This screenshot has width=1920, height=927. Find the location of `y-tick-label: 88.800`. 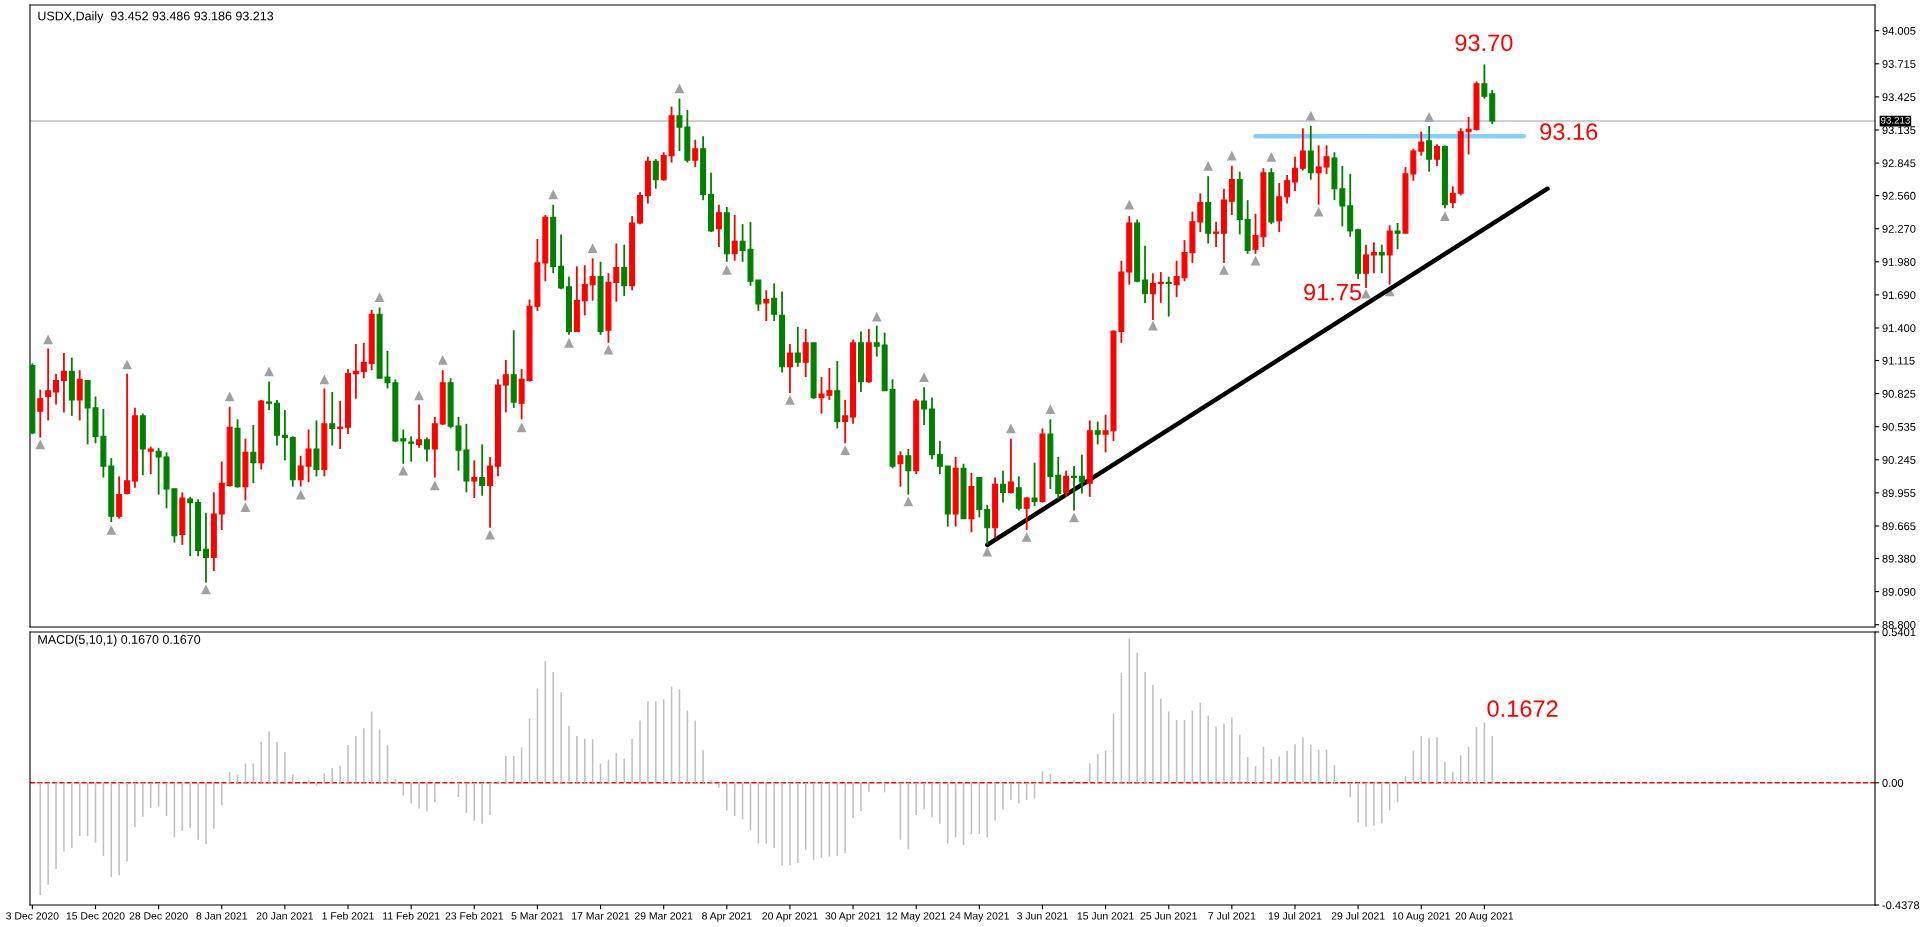

y-tick-label: 88.800 is located at coordinates (1899, 624).